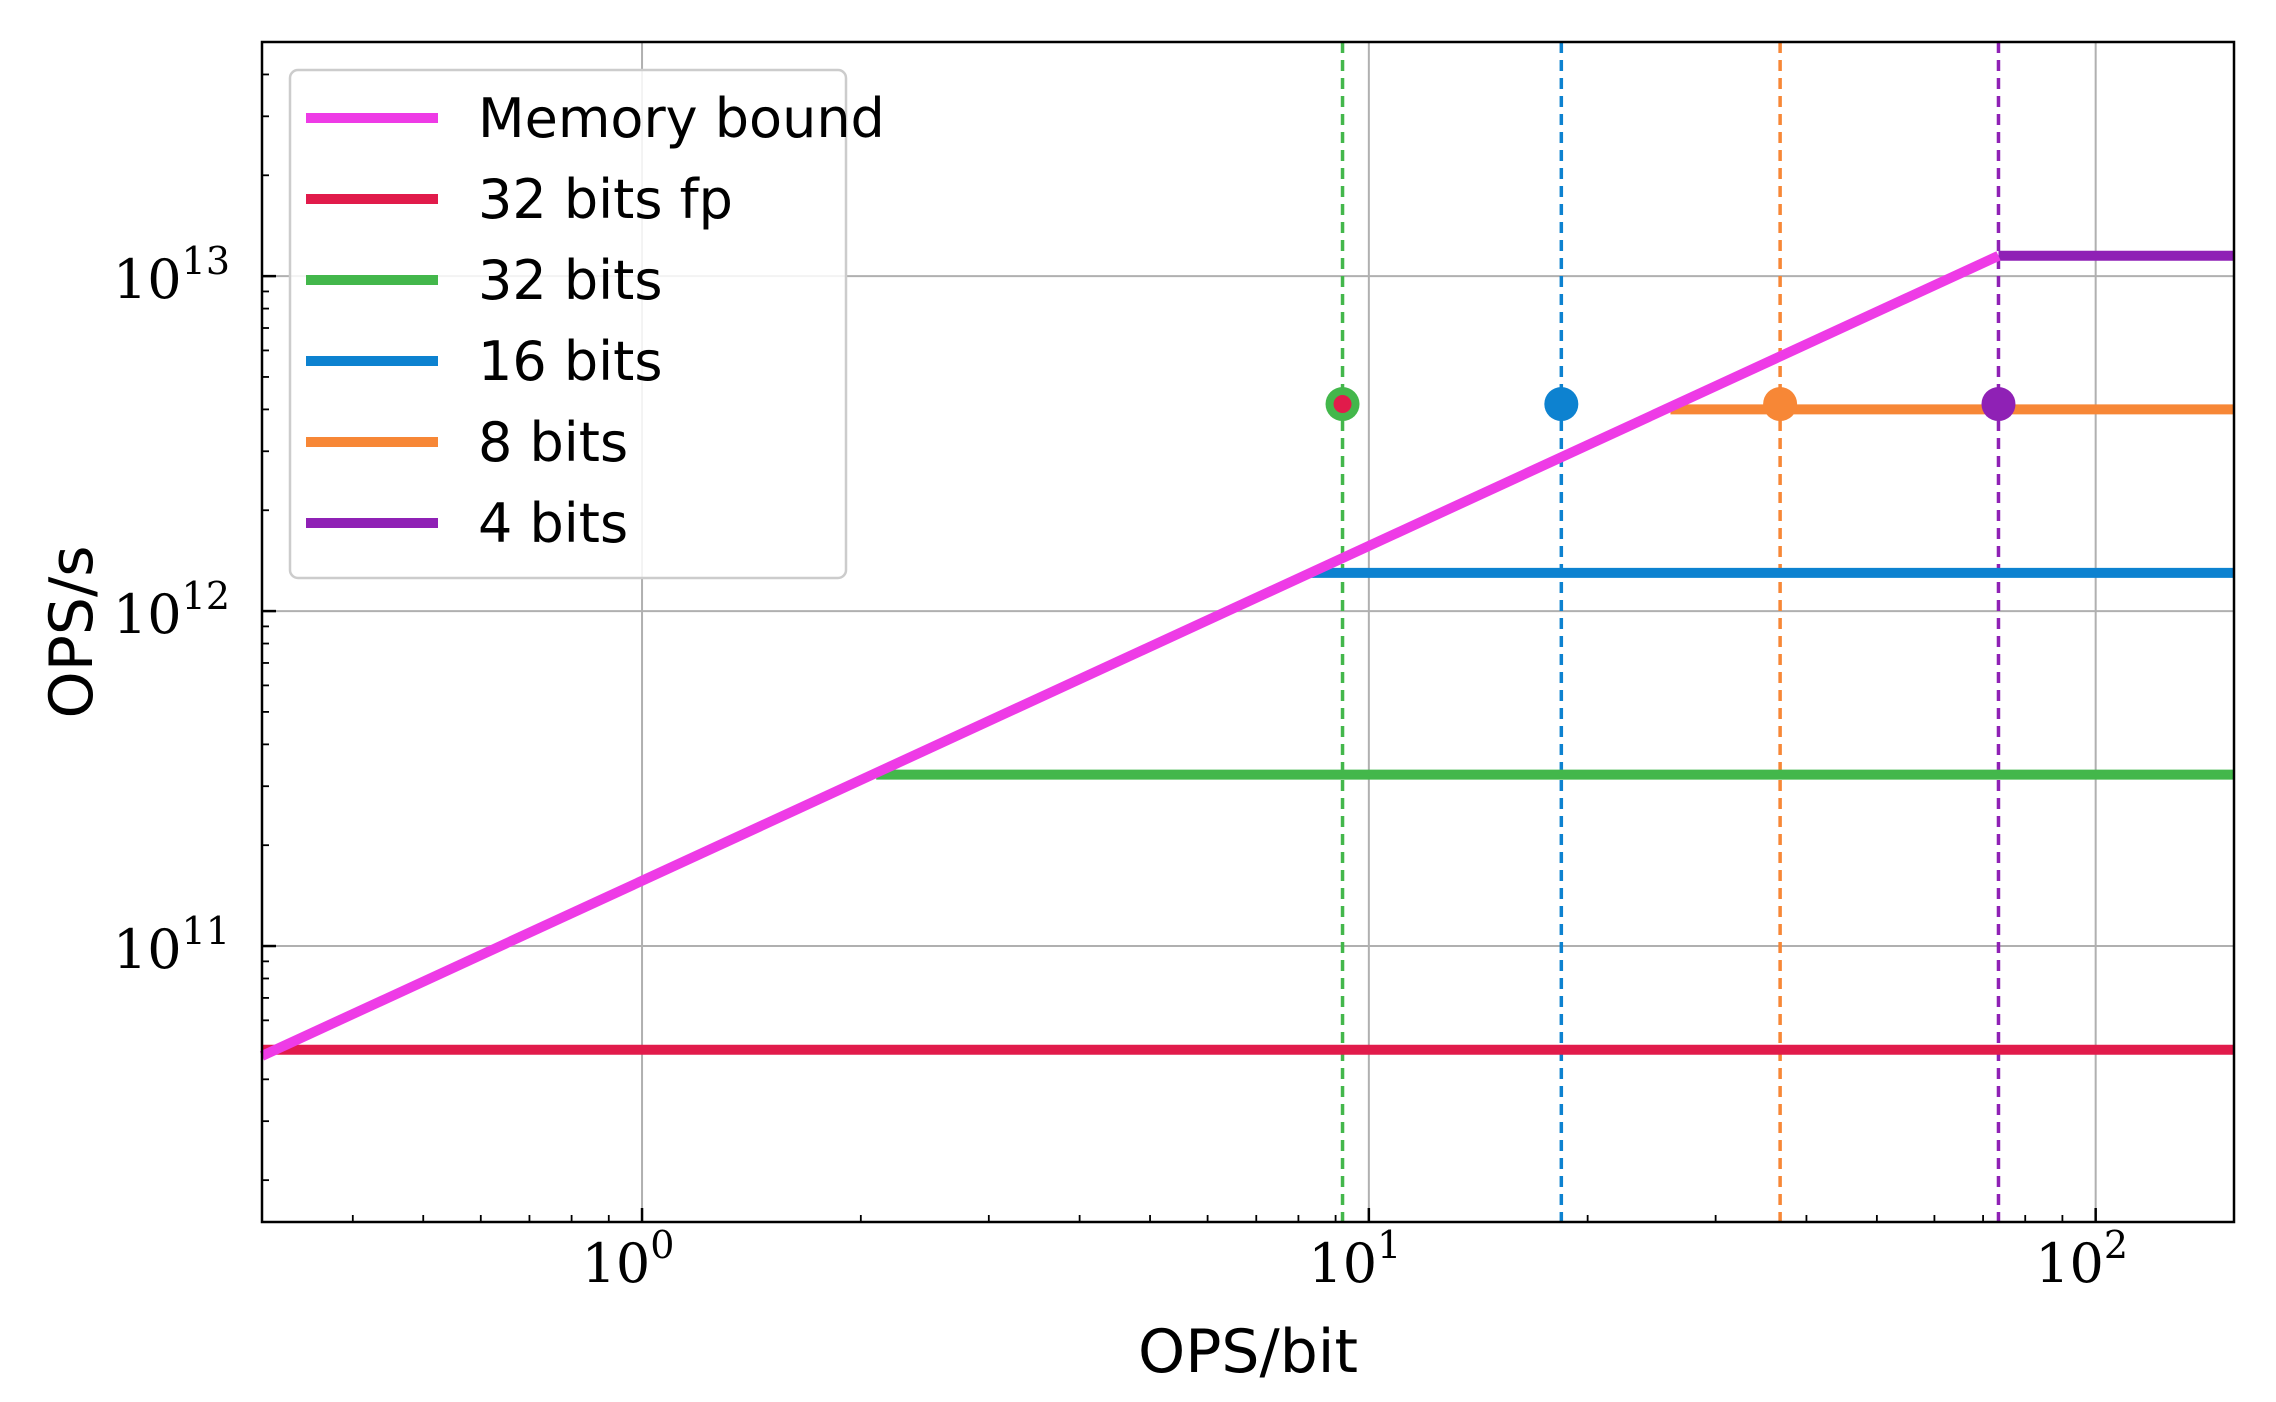 The image size is (2276, 1402). I want to click on legend-entry: 8 bits, so click(553, 442).